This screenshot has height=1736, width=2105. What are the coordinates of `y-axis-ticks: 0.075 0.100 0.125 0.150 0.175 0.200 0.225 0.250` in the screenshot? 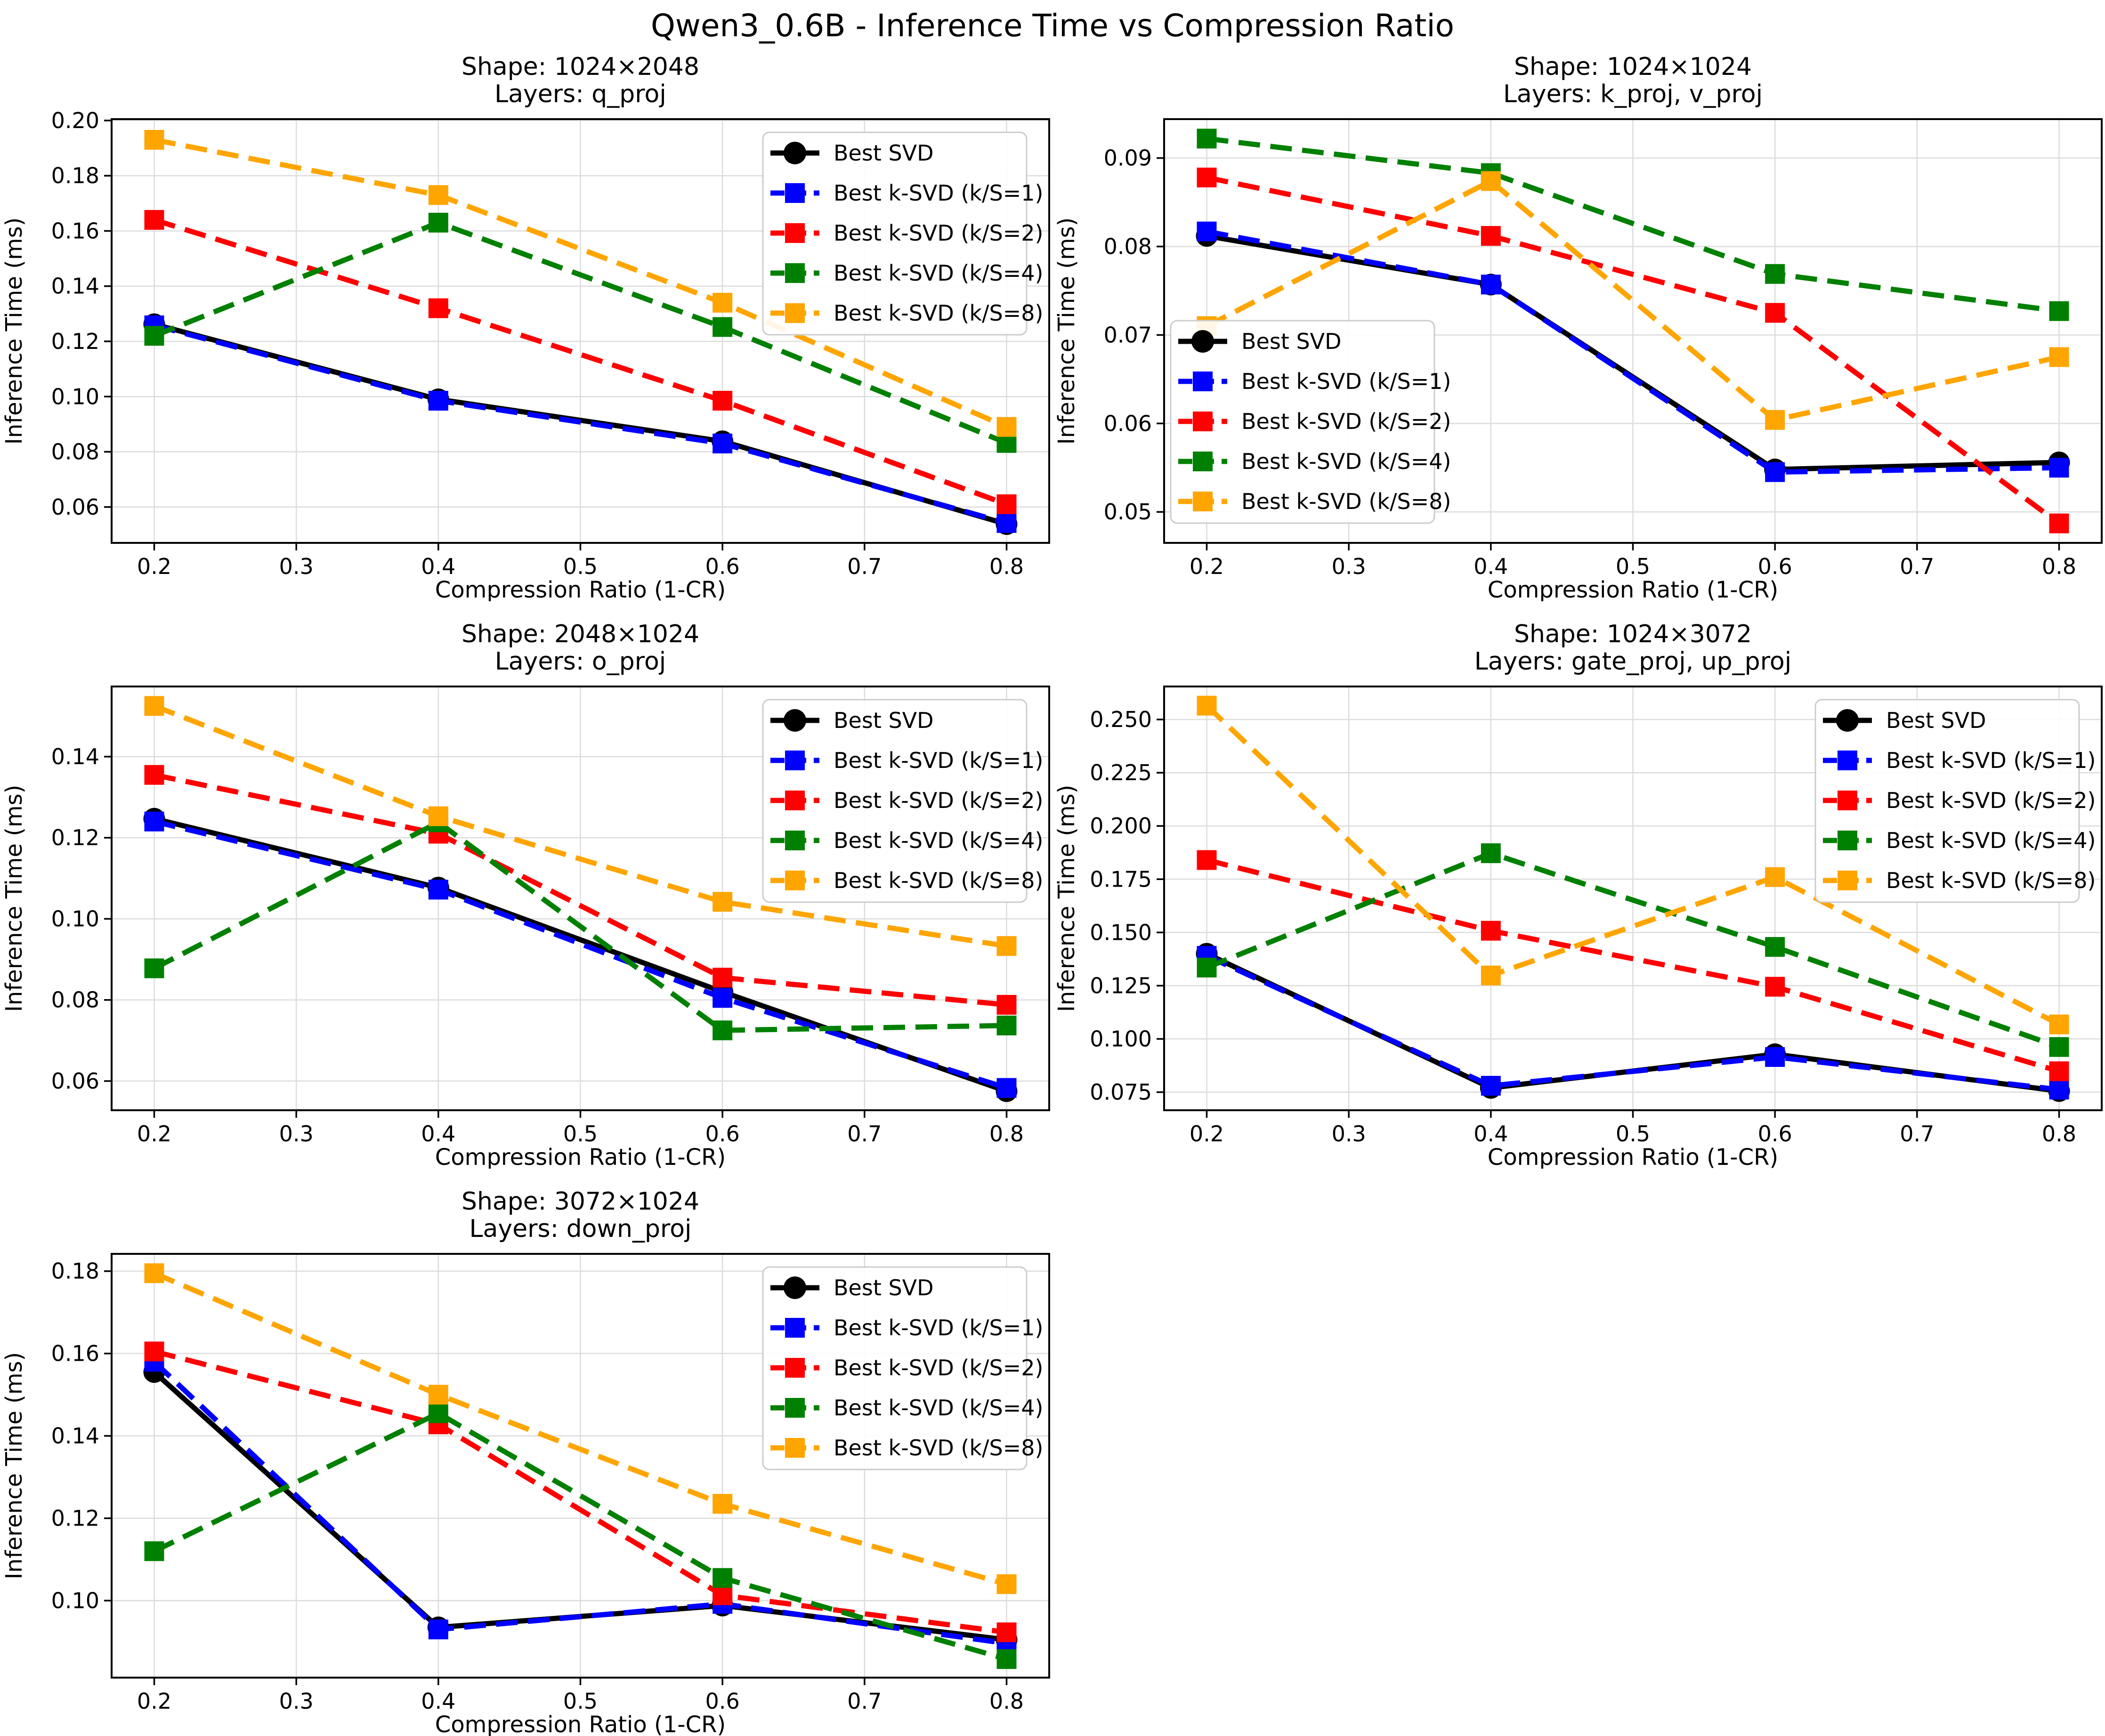 It's located at (1127, 906).